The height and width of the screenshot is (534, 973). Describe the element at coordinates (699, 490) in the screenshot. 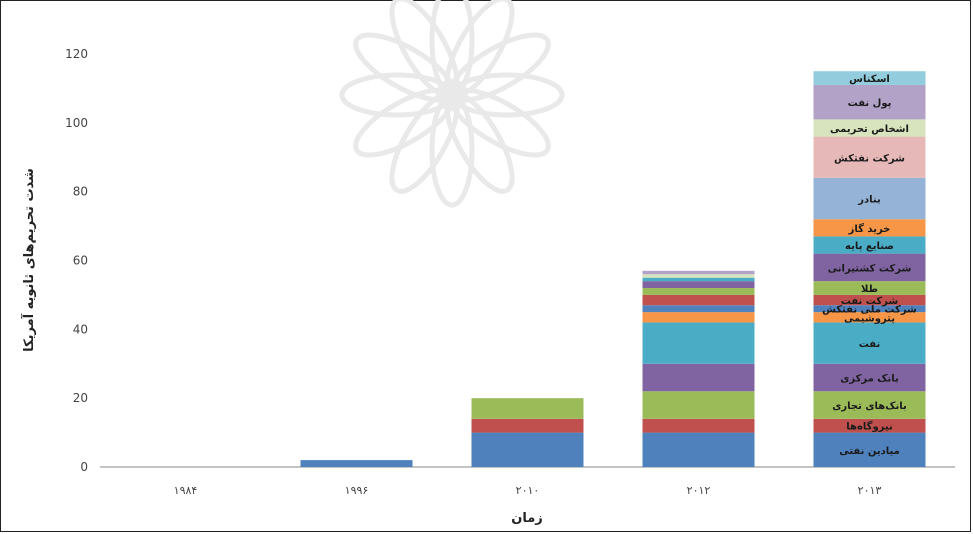

I see `x-tick-label: ۲۰۱۲` at that location.